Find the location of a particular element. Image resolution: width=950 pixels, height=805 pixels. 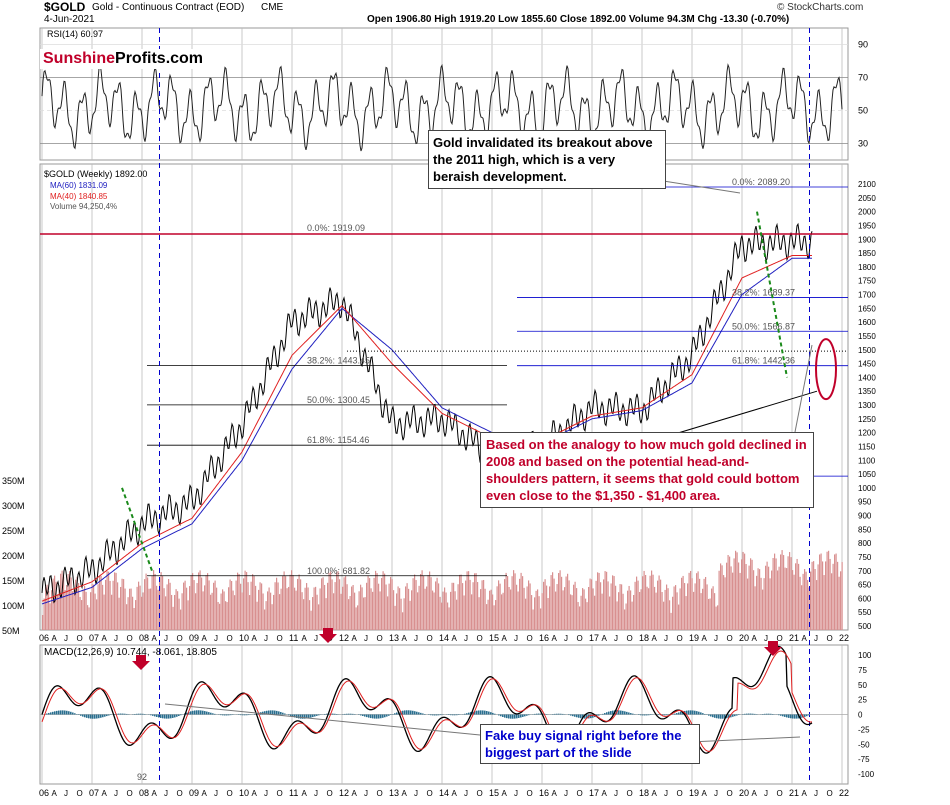

rsi-tick-label: 30 is located at coordinates (863, 144).